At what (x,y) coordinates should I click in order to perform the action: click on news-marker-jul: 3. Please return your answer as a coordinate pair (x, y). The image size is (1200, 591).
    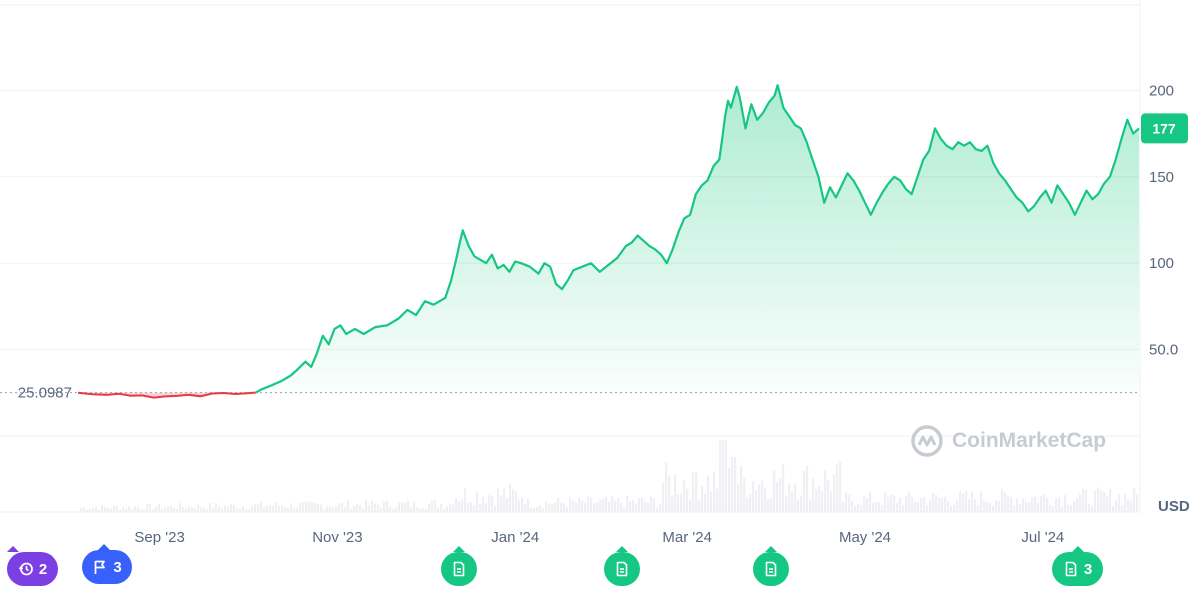
    Looking at the image, I should click on (1077, 566).